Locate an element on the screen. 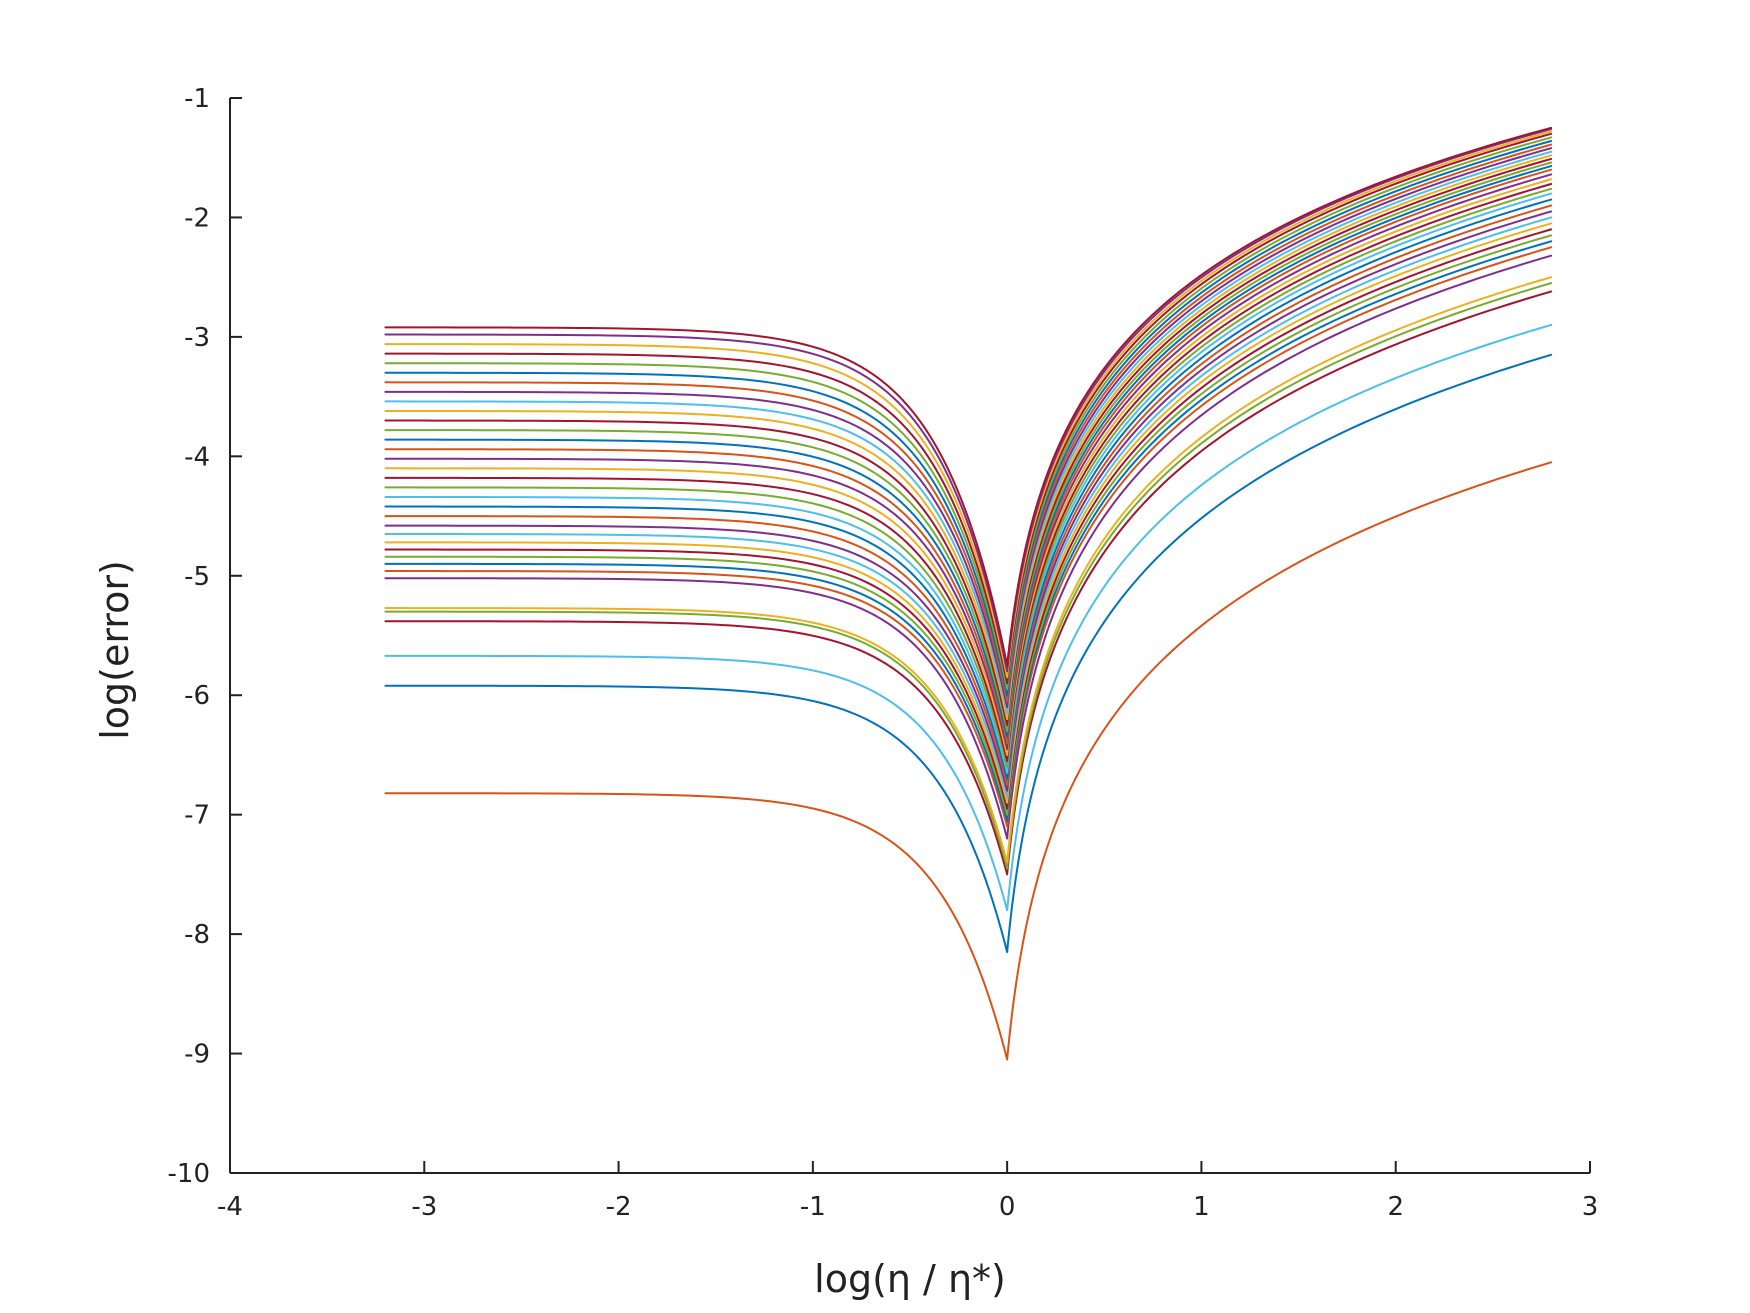 This screenshot has width=1750, height=1313. y-axis-label: log(error) is located at coordinates (115, 650).